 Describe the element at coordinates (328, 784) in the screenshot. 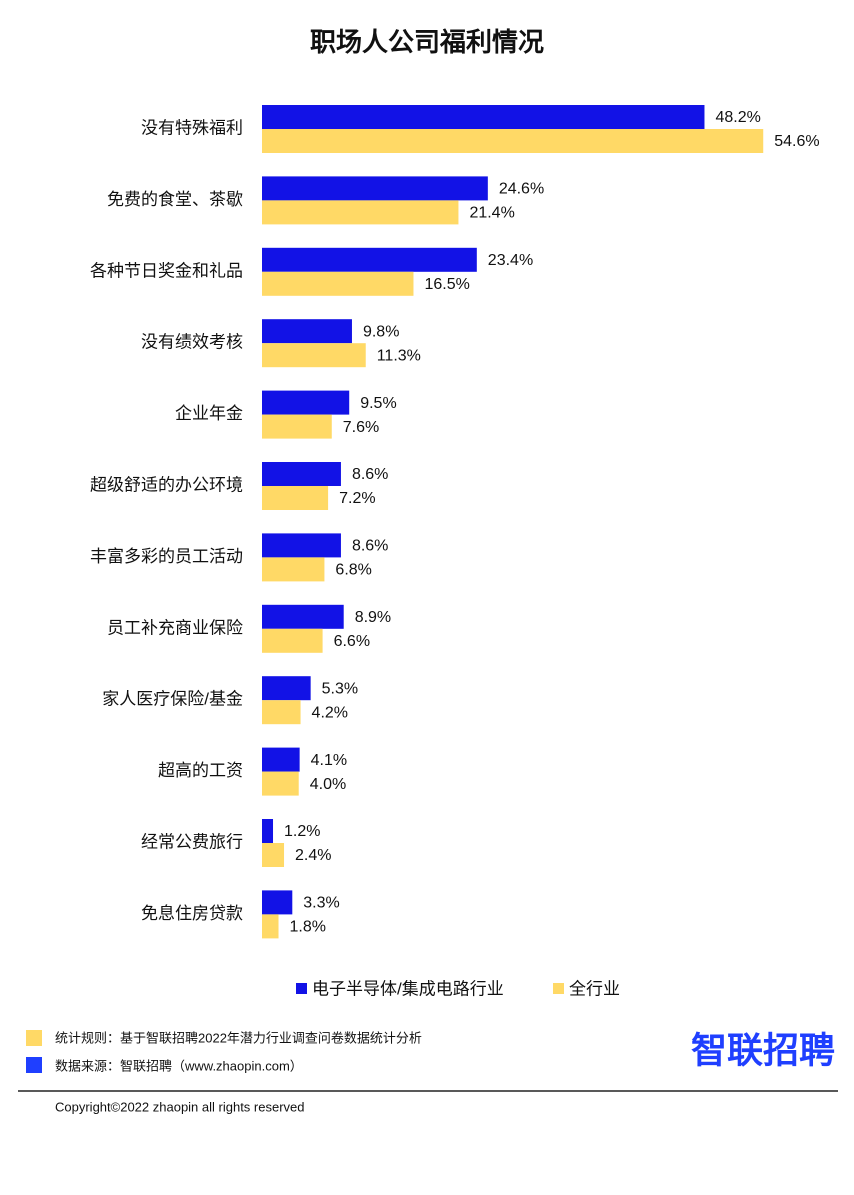

I see `data-label: 4.0%` at that location.